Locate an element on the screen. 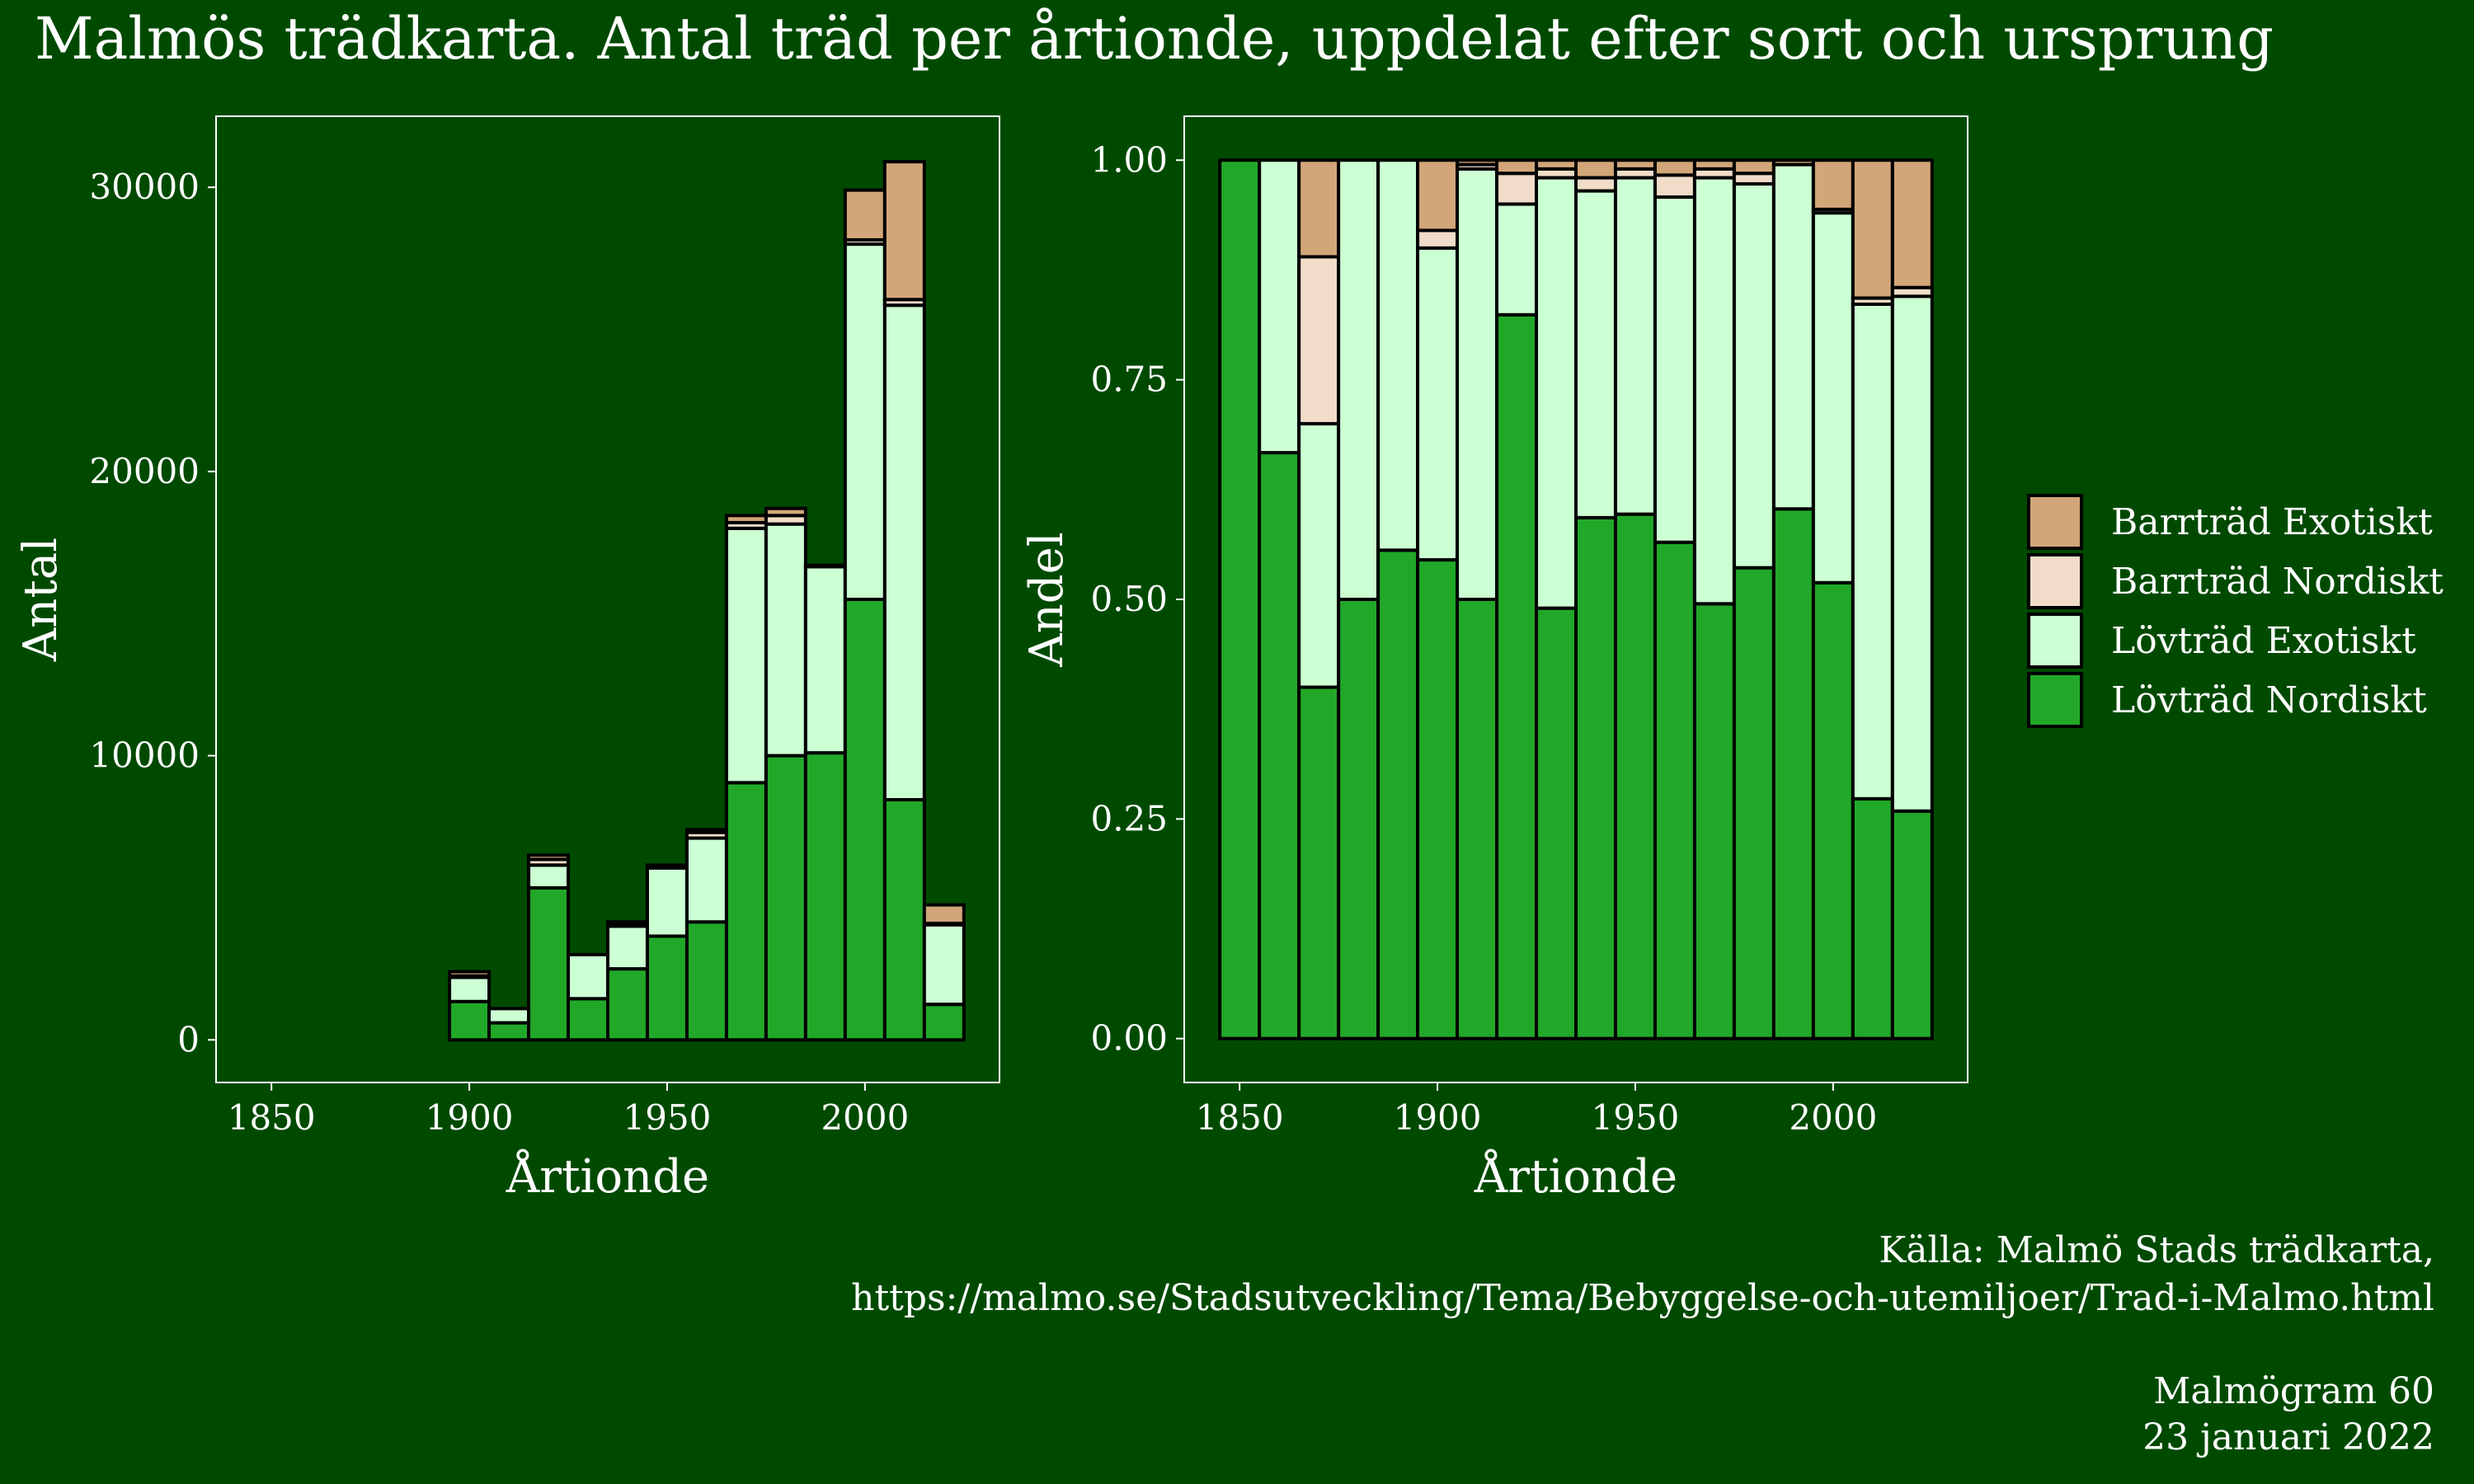 This screenshot has height=1484, width=2474. bar-lovtrad-nordiskt-1990 is located at coordinates (1793, 773).